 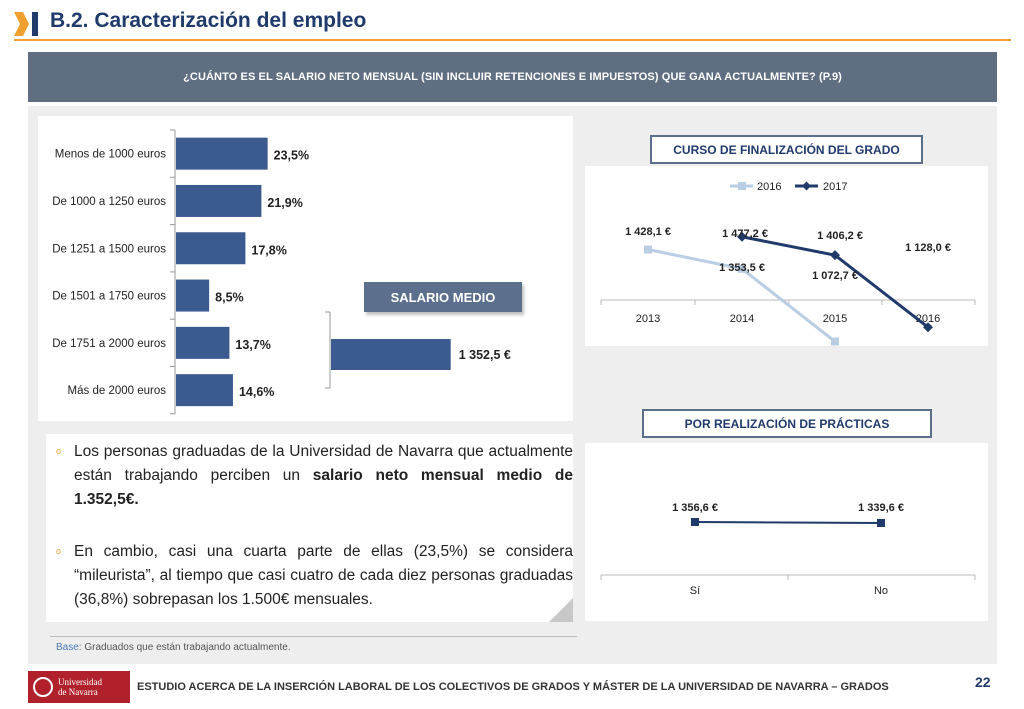 I want to click on x-tick-label: 2013, so click(x=648, y=319).